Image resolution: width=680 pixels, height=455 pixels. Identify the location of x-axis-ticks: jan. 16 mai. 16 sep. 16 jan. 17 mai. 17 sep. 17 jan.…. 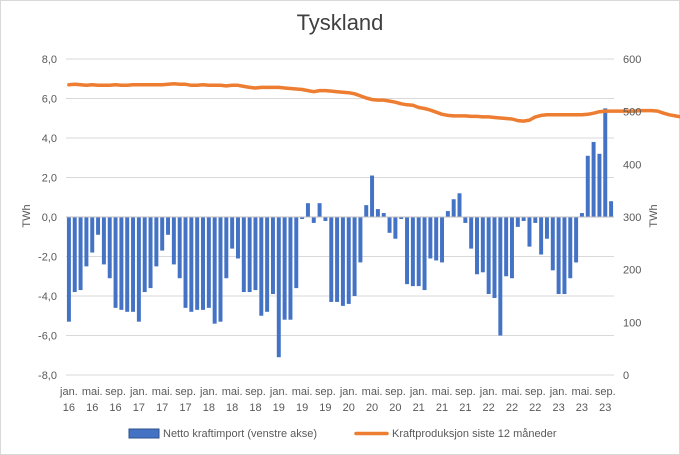
(337, 400).